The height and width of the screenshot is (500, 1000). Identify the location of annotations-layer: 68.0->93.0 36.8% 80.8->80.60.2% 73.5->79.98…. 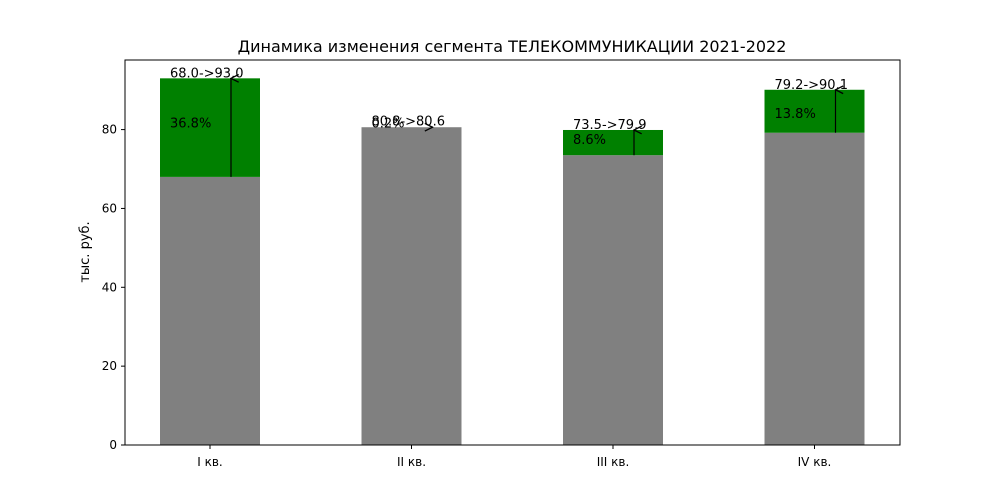
(509, 107).